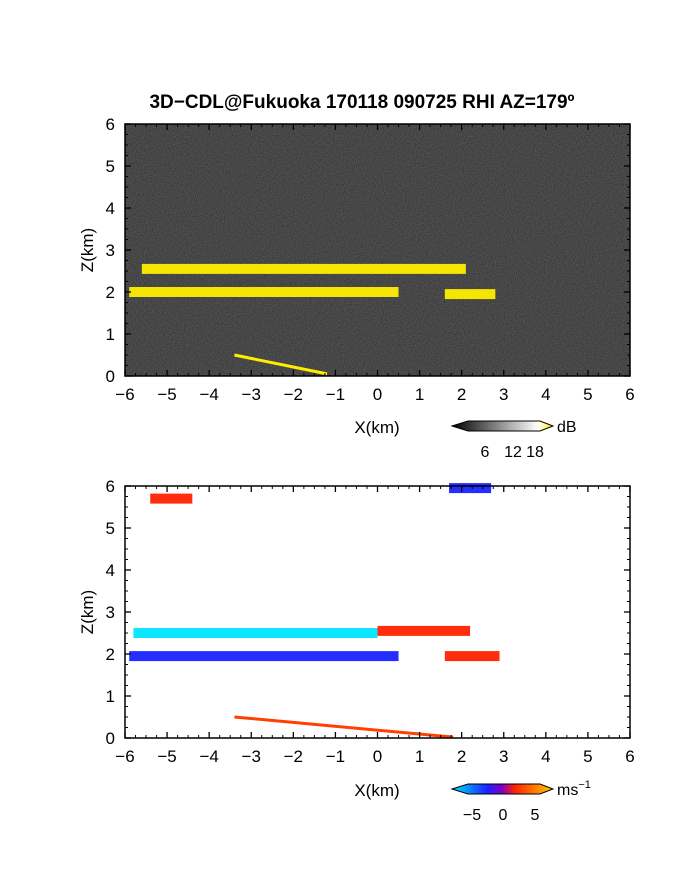 The width and height of the screenshot is (680, 880). I want to click on bottom-colorbar-unit: ms−1, so click(574, 789).